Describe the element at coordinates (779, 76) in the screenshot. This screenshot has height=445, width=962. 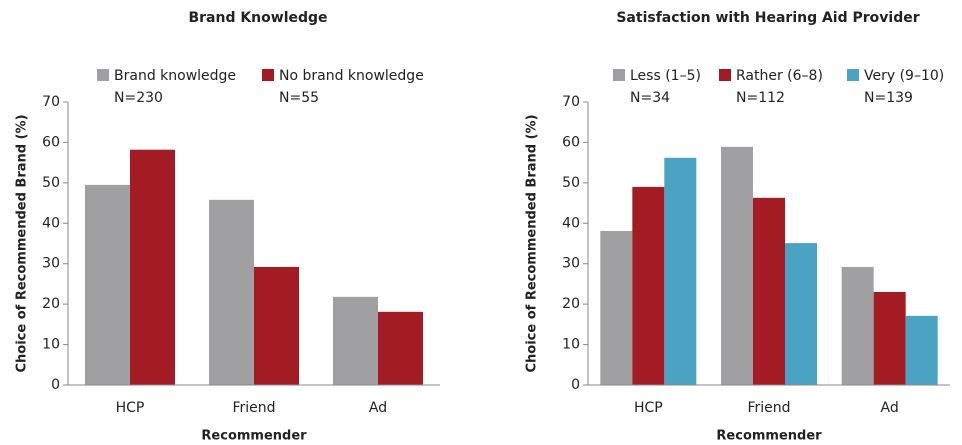
I see `legend-label: Rather (6–8)` at that location.